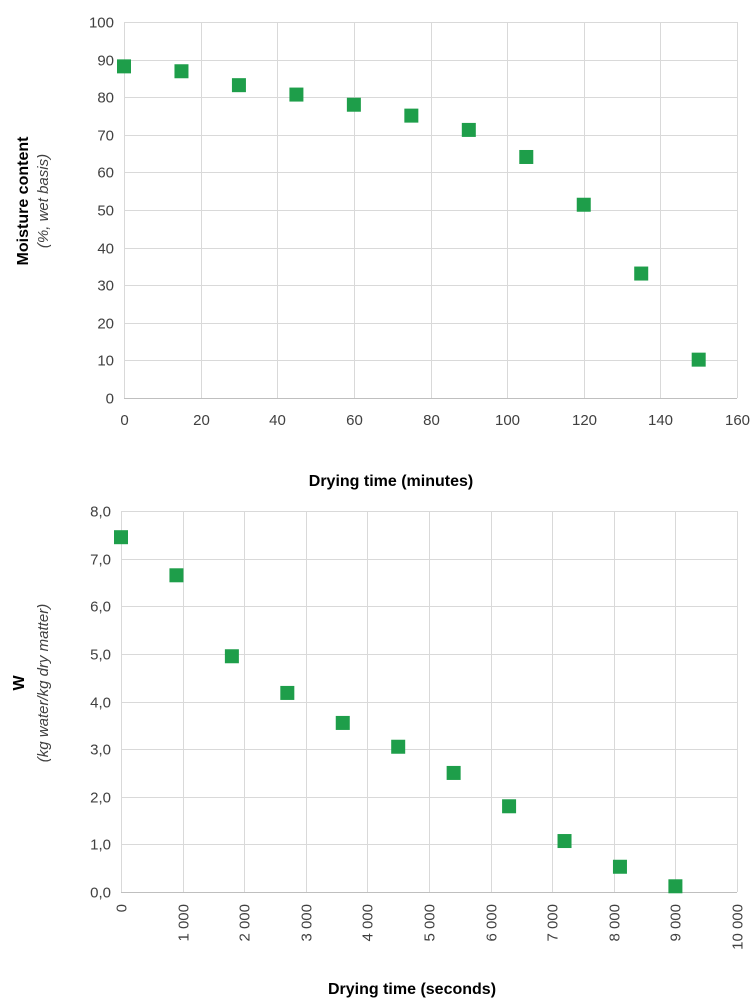 The image size is (750, 1007). What do you see at coordinates (105, 61) in the screenshot?
I see `y-tick-label: 90` at bounding box center [105, 61].